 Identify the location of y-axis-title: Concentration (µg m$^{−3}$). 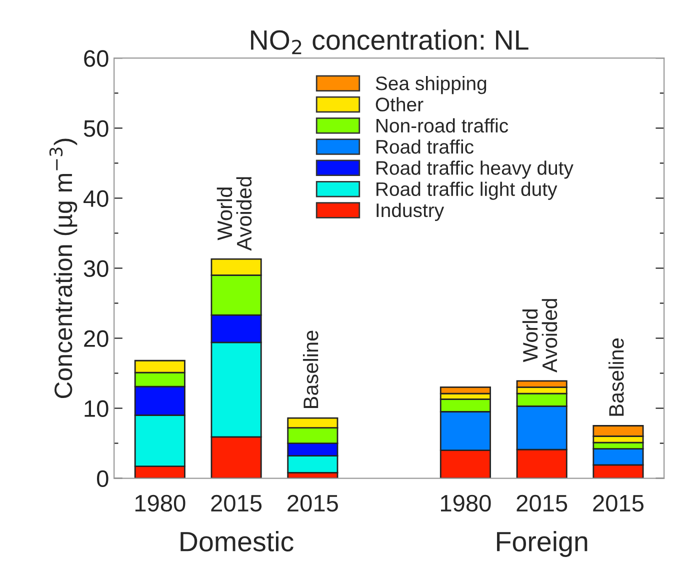
(63, 268).